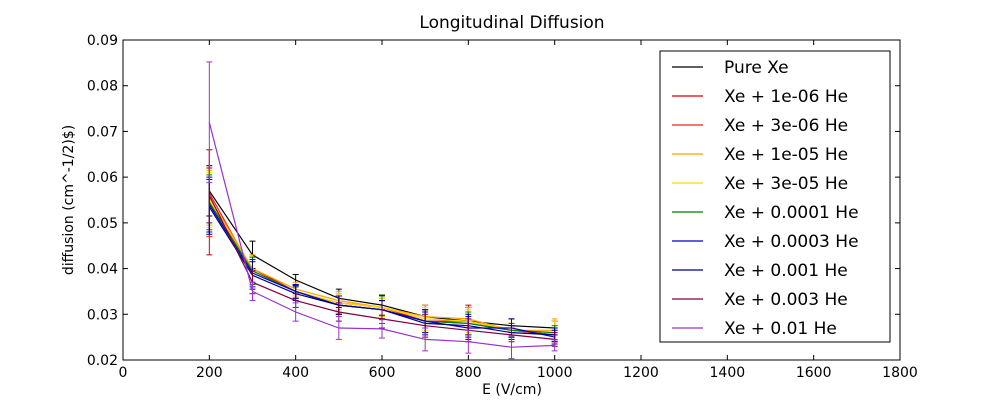  What do you see at coordinates (786, 300) in the screenshot?
I see `legend-label: Xe + 0.003 He` at bounding box center [786, 300].